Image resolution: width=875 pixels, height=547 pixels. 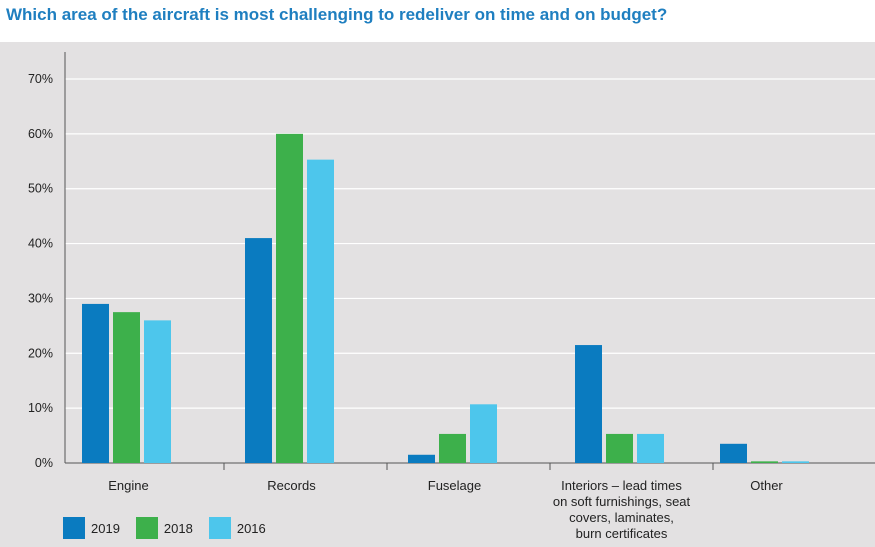 What do you see at coordinates (622, 533) in the screenshot?
I see `x-category-label: burn certificates` at bounding box center [622, 533].